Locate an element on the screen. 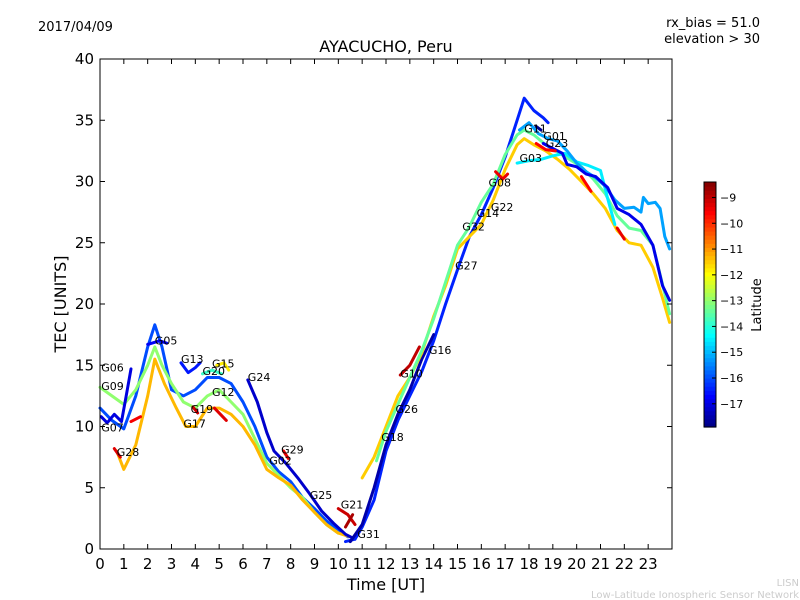  colorbar-tick-label: −15 is located at coordinates (731, 352).